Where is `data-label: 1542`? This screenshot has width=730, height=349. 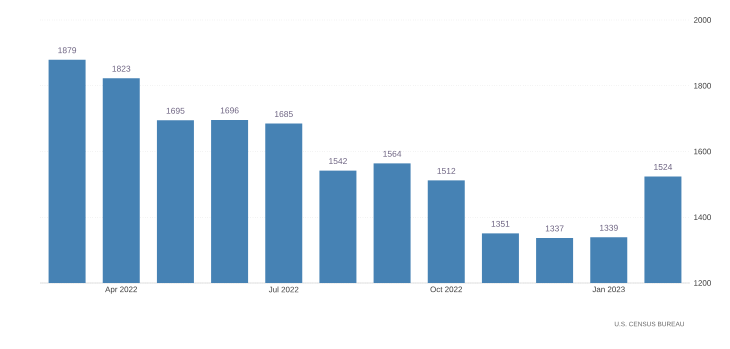 data-label: 1542 is located at coordinates (338, 161).